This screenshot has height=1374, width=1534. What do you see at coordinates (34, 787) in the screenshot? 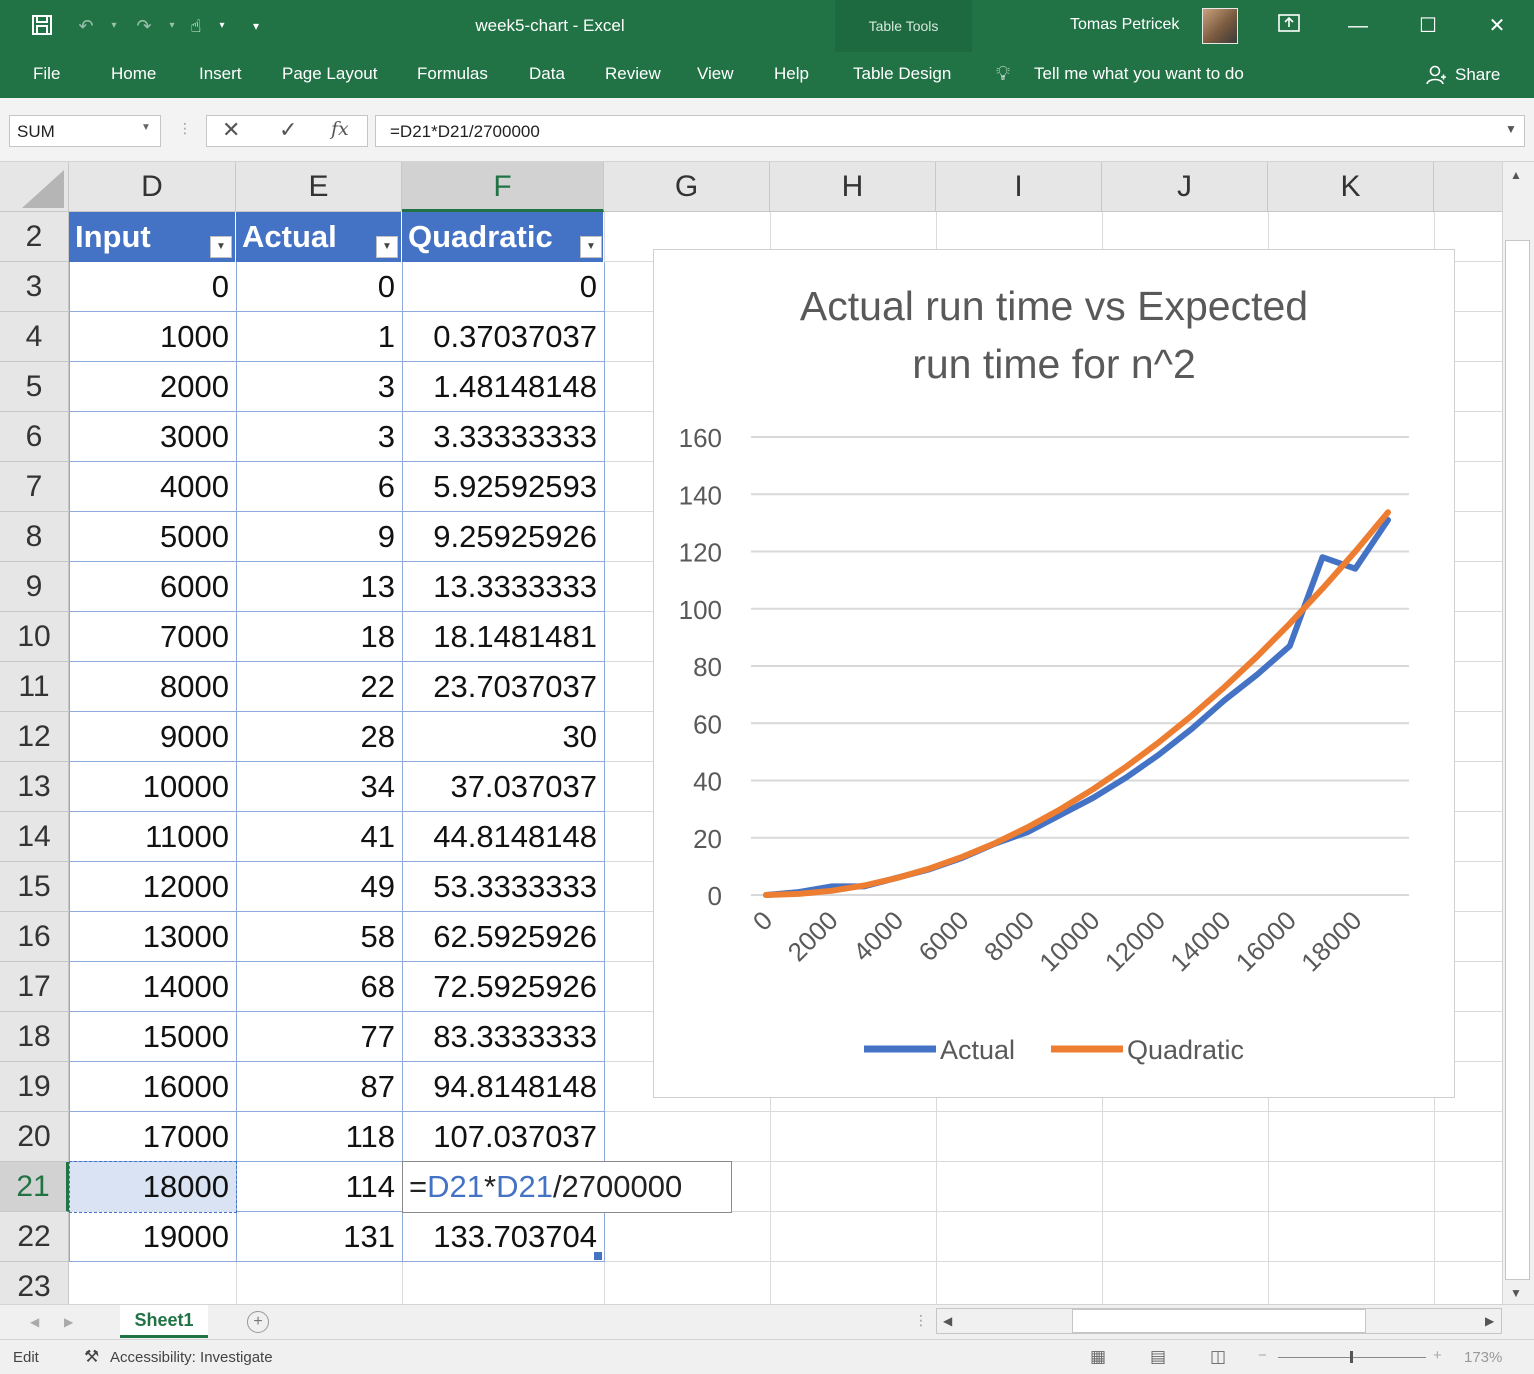
I see `row-header-13: 13` at bounding box center [34, 787].